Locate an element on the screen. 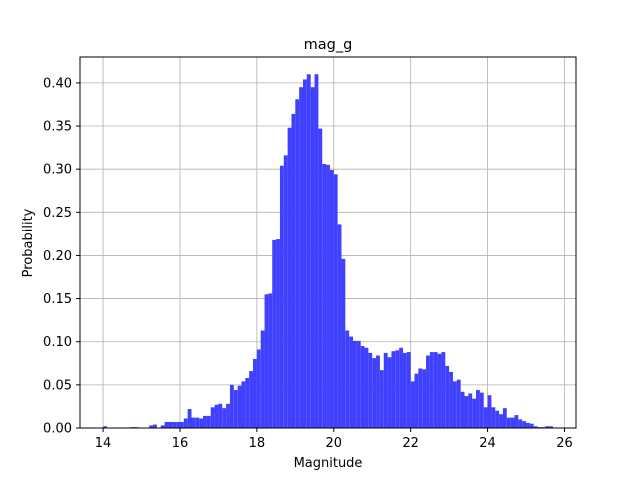 Image resolution: width=640 pixels, height=480 pixels. y-axis-label: Probability is located at coordinates (28, 242).